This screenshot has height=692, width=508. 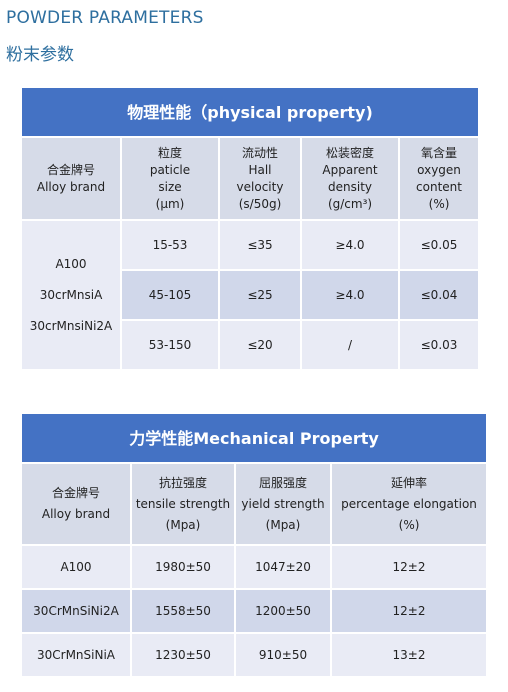 What do you see at coordinates (283, 655) in the screenshot?
I see `table-cell: 910±50` at bounding box center [283, 655].